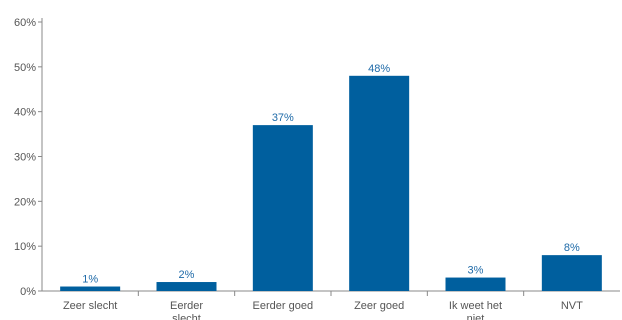  I want to click on data-label: 1%, so click(90, 280).